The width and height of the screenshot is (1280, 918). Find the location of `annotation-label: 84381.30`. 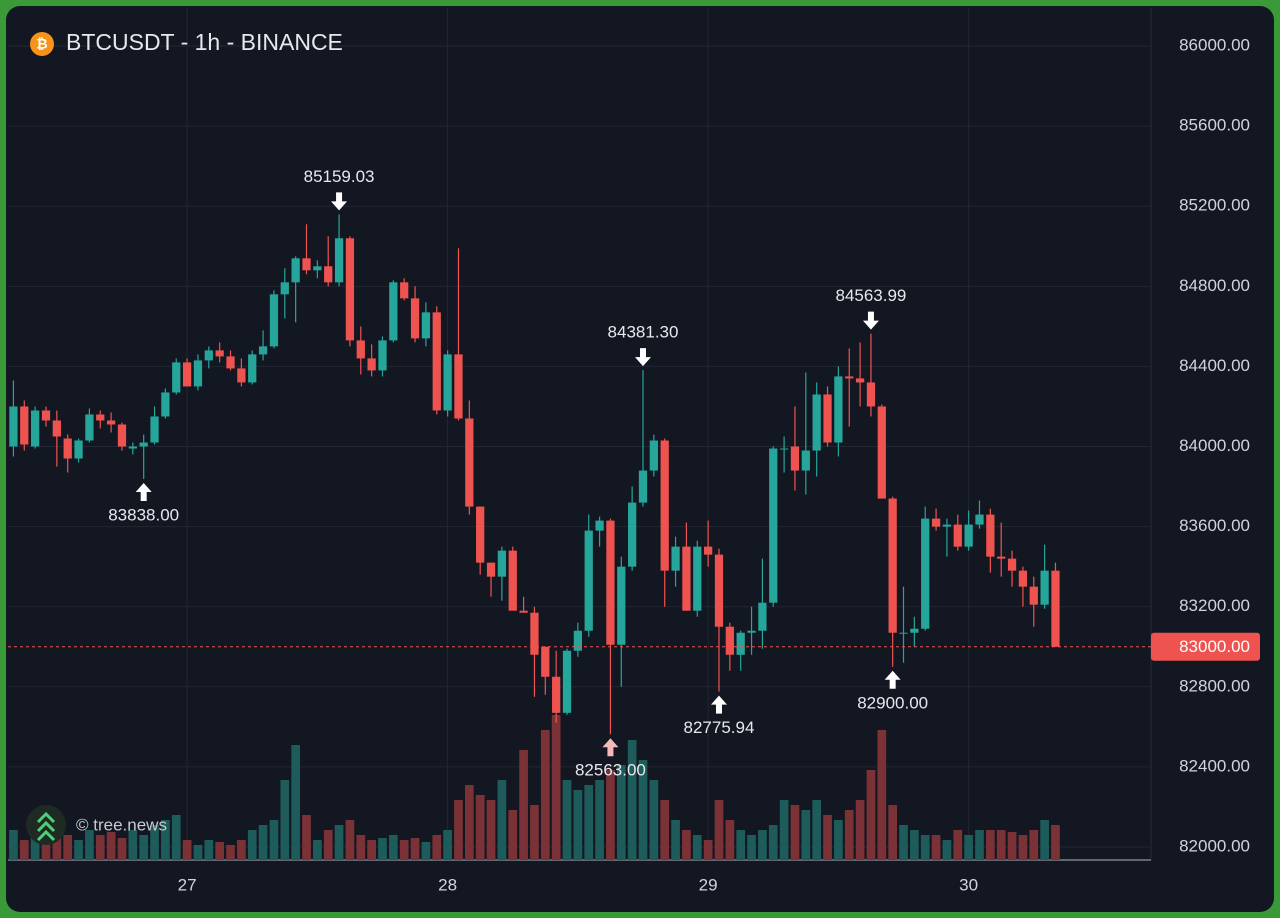

annotation-label: 84381.30 is located at coordinates (643, 332).